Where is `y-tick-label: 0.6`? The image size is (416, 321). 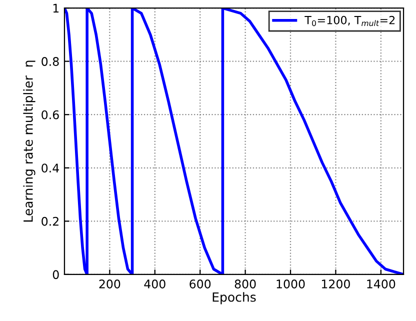
y-tick-label: 0.6 is located at coordinates (50, 115).